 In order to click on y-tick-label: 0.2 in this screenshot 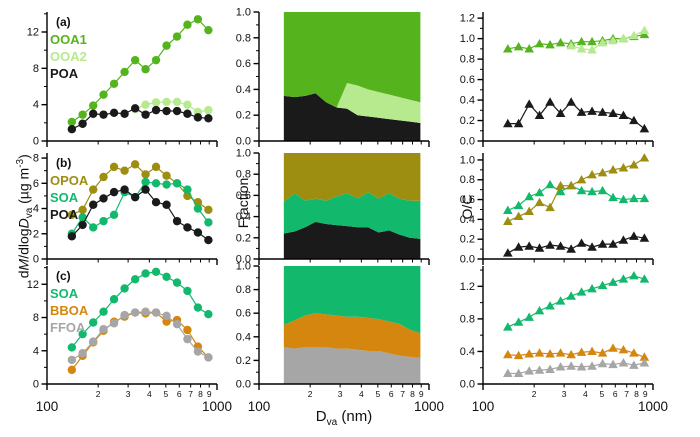, I will do `click(467, 121)`.